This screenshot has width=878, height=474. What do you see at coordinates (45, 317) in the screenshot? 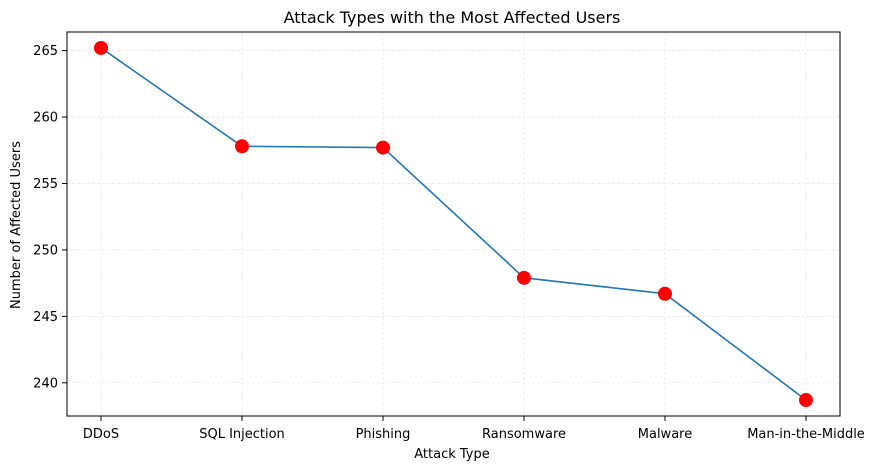
I see `y-tick-label: 245` at bounding box center [45, 317].